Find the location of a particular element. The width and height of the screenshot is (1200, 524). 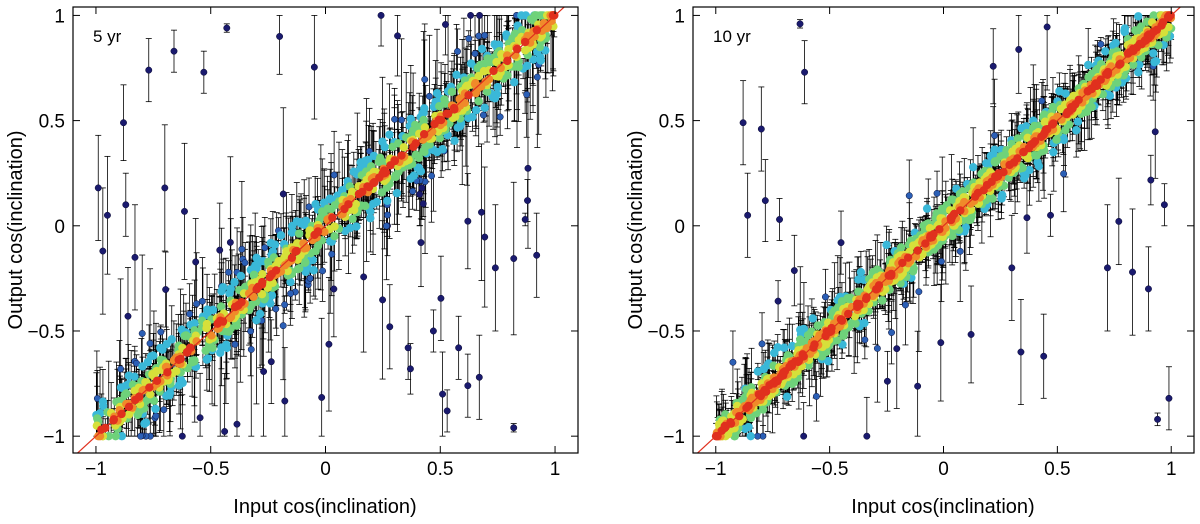

y-tick-label: 1 is located at coordinates (59, 16).